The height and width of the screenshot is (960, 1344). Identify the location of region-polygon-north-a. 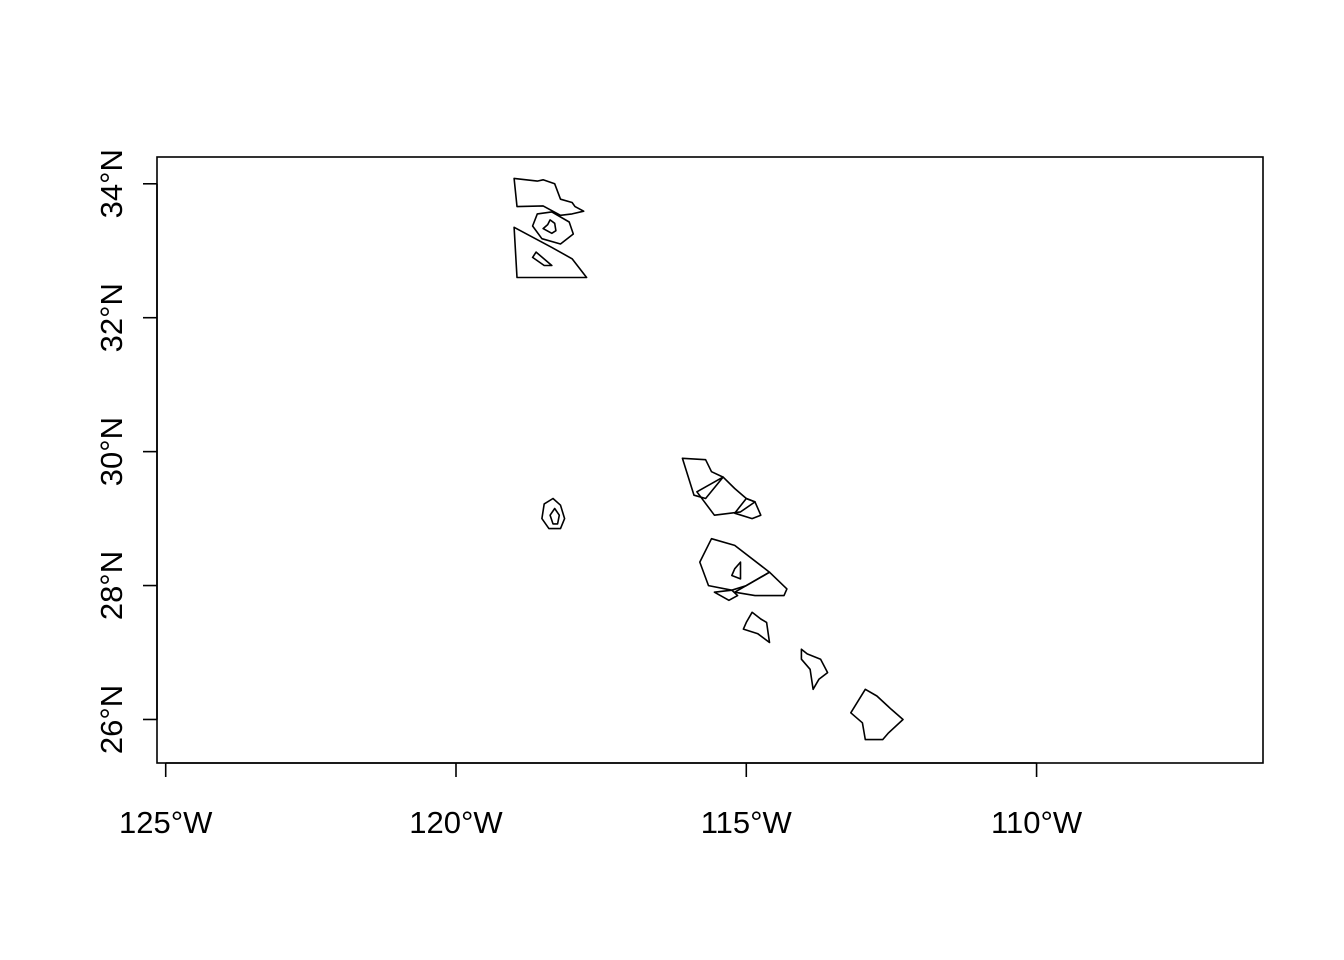
(549, 197).